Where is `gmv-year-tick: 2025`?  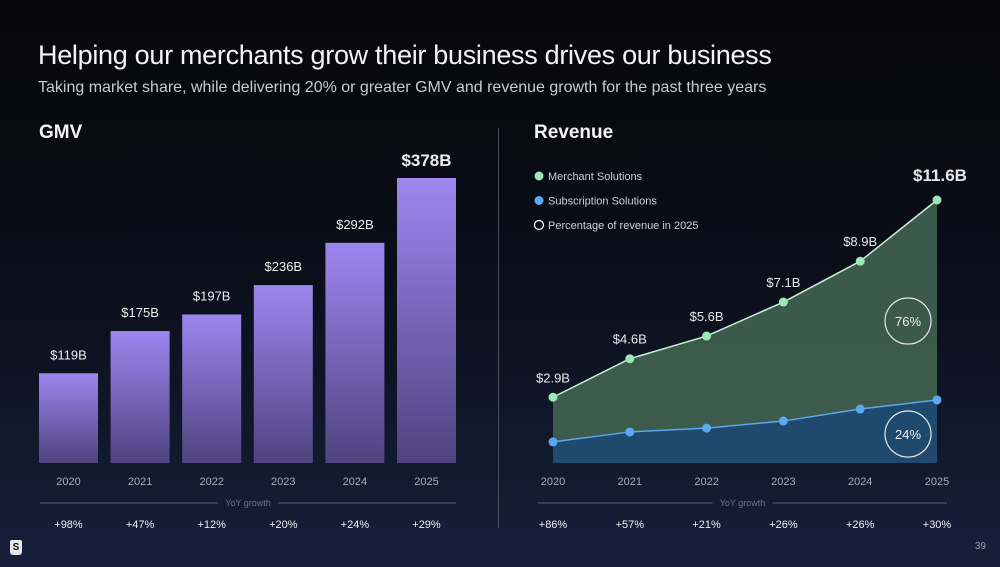 gmv-year-tick: 2025 is located at coordinates (426, 482).